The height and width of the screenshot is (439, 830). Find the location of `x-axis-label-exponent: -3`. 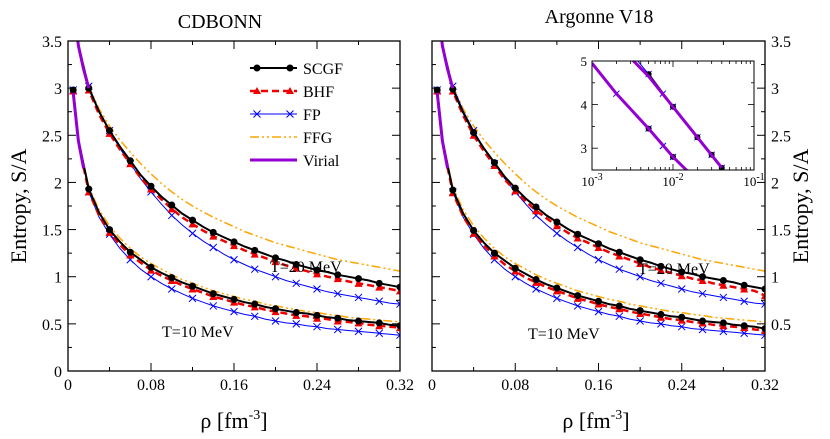

x-axis-label-exponent: -3 is located at coordinates (617, 415).